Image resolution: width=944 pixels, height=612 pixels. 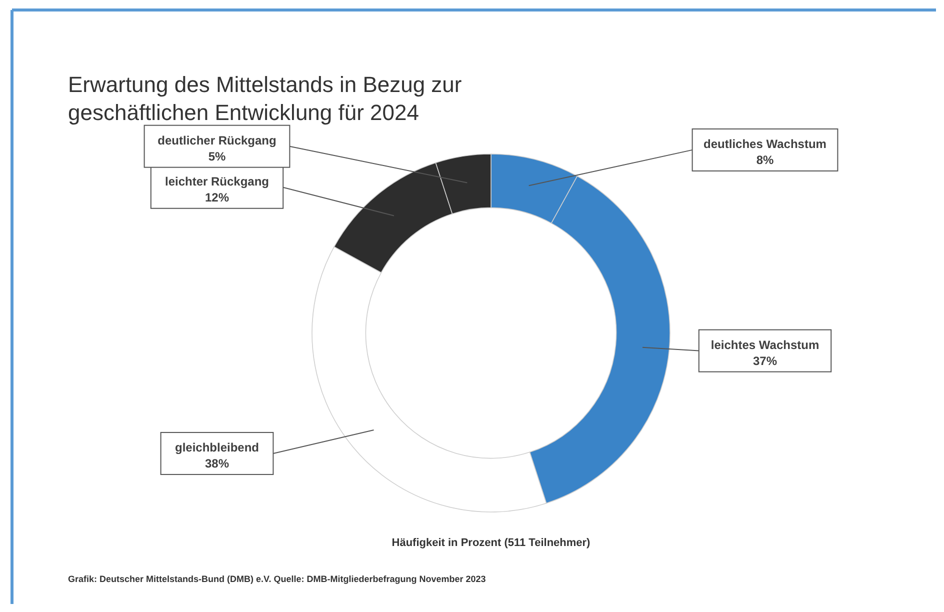 I want to click on data-label: 8%, so click(x=765, y=159).